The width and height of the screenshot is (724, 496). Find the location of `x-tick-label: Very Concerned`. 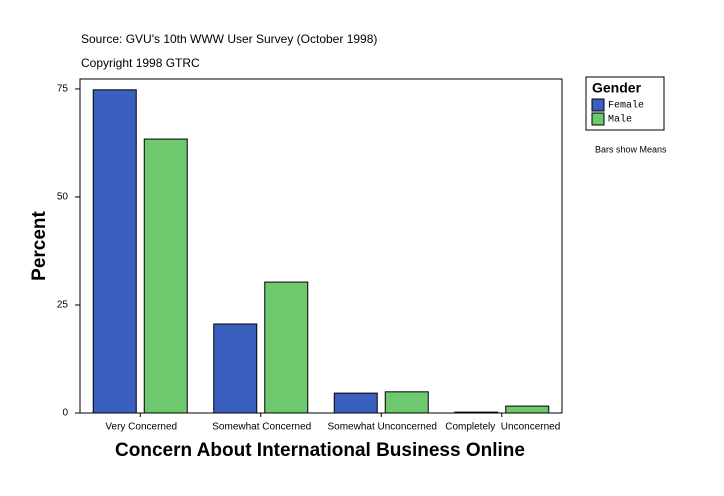

x-tick-label: Very Concerned is located at coordinates (141, 427).